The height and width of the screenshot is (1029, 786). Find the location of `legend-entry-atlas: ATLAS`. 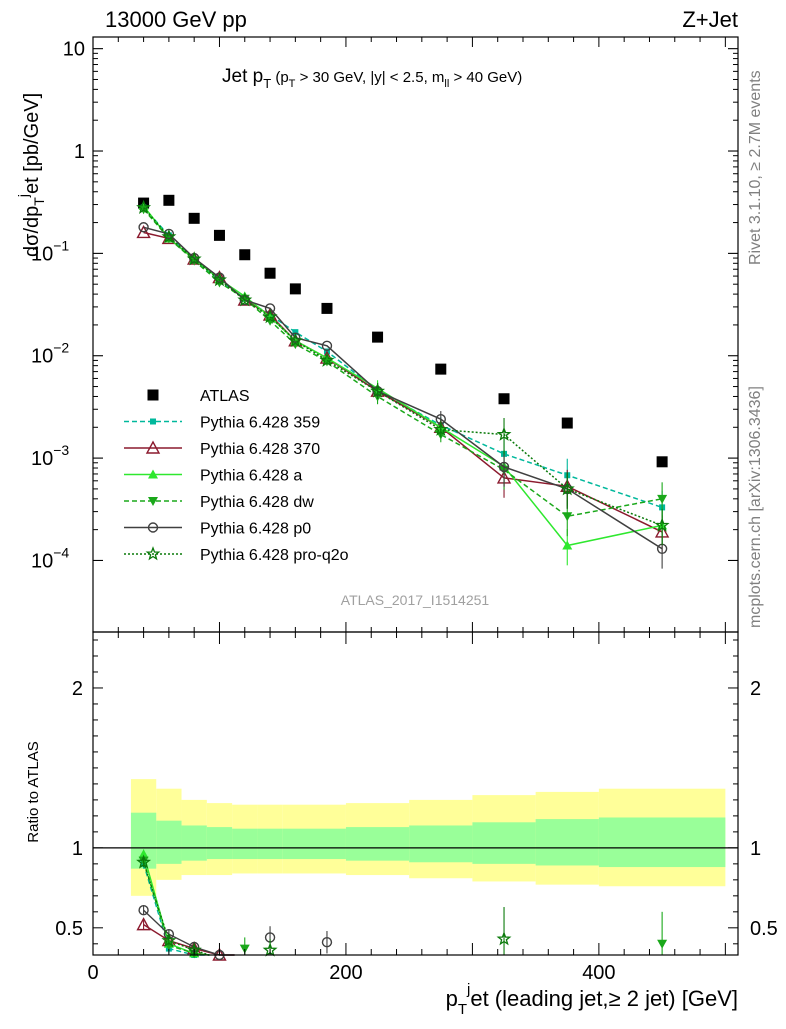

legend-entry-atlas: ATLAS is located at coordinates (198, 396).